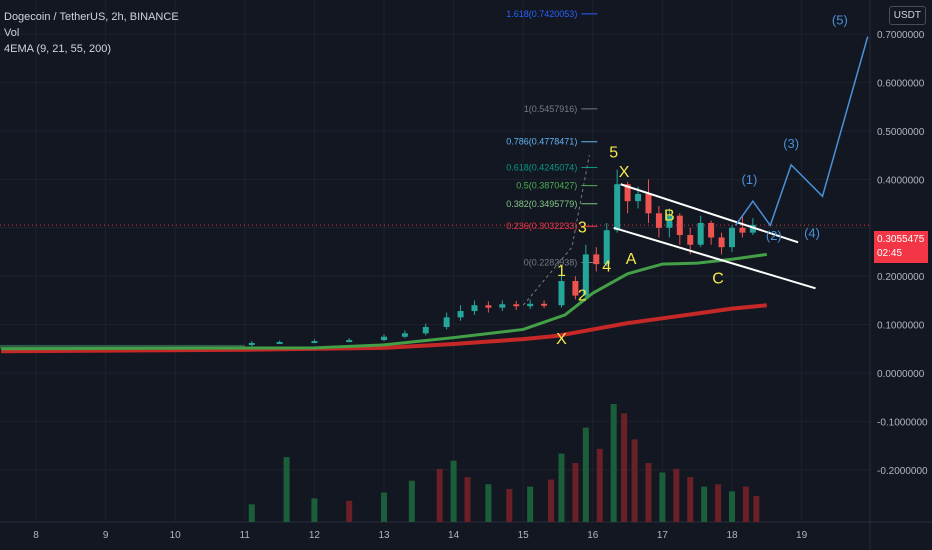 This screenshot has height=550, width=932. I want to click on projection-wave-label: (2), so click(774, 235).